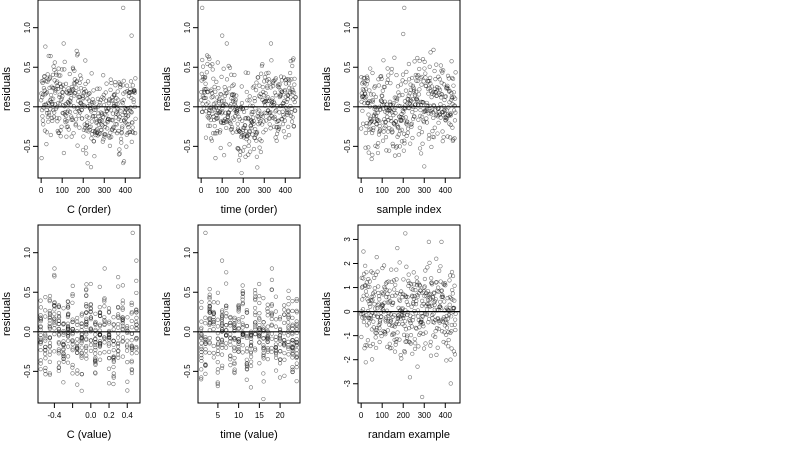  I want to click on x-tick-label: -0.4, so click(54, 415).